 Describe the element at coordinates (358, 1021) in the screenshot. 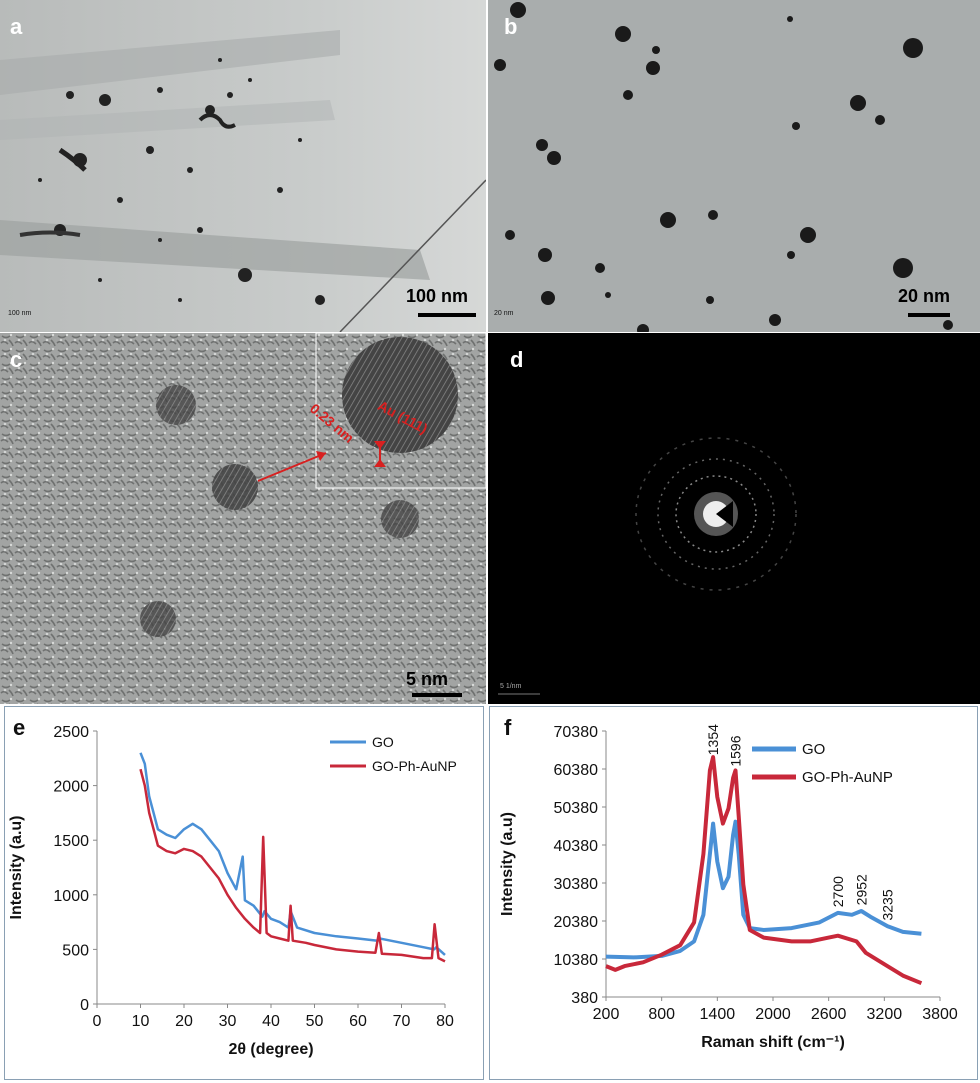

I see `x-tick-label: 60` at that location.